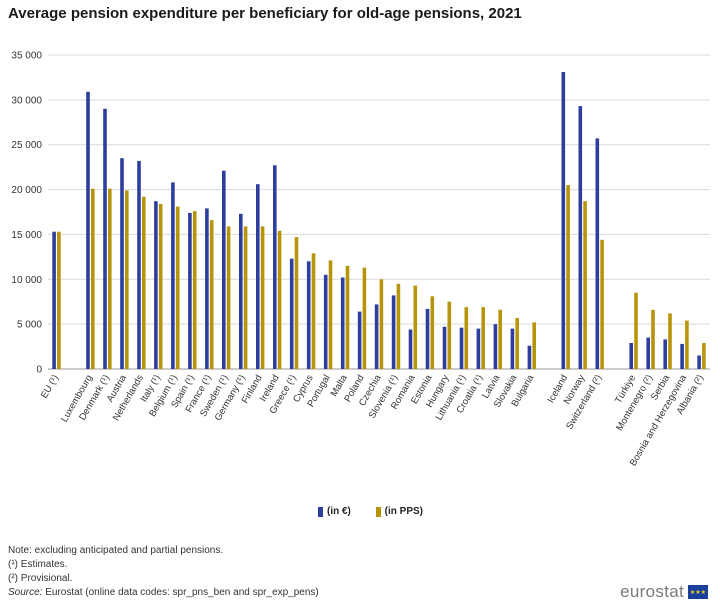  I want to click on legend-item-euro: (in €), so click(334, 511).